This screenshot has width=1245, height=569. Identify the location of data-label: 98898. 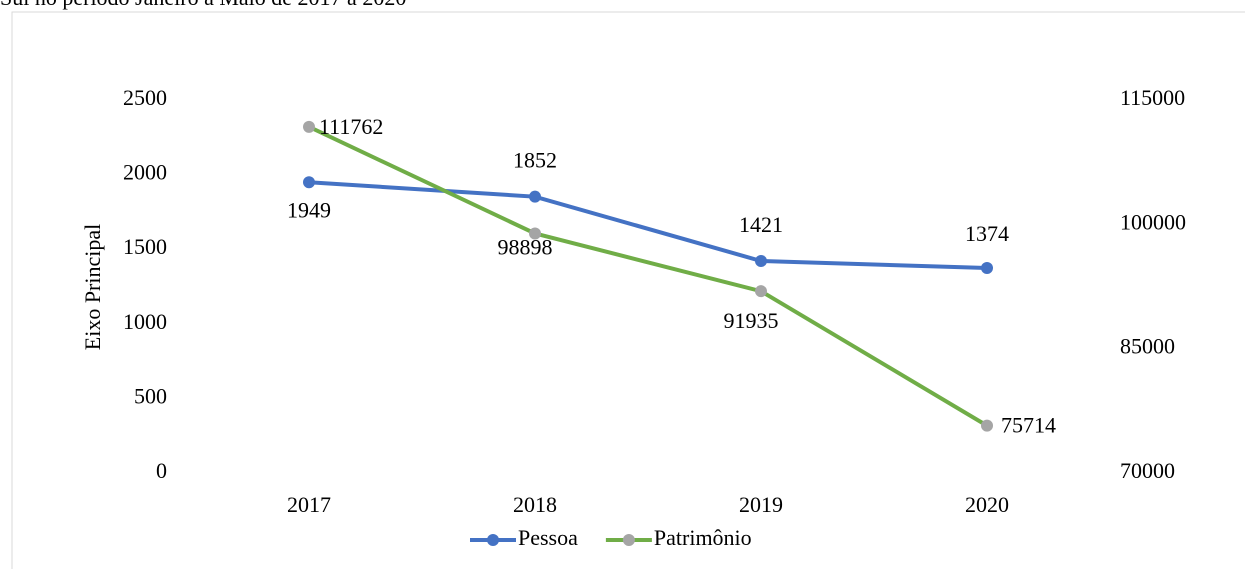
(525, 247).